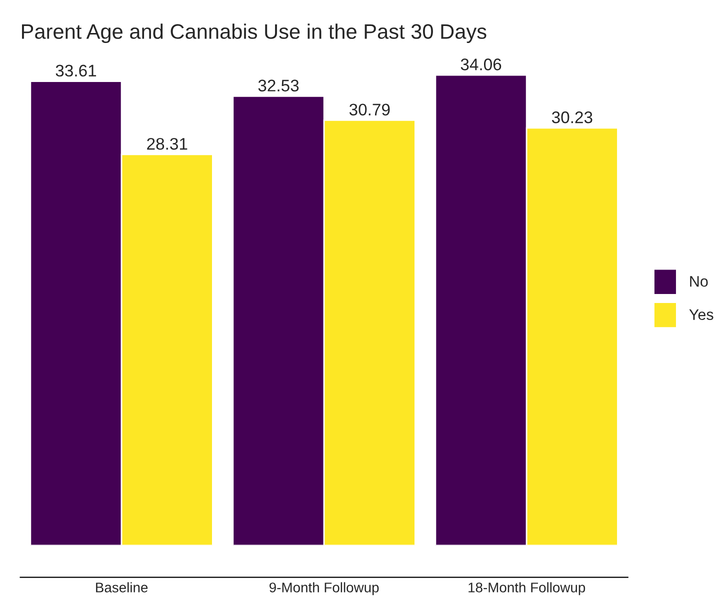 This screenshot has width=725, height=606. Describe the element at coordinates (481, 64) in the screenshot. I see `data-label: 34.06` at that location.